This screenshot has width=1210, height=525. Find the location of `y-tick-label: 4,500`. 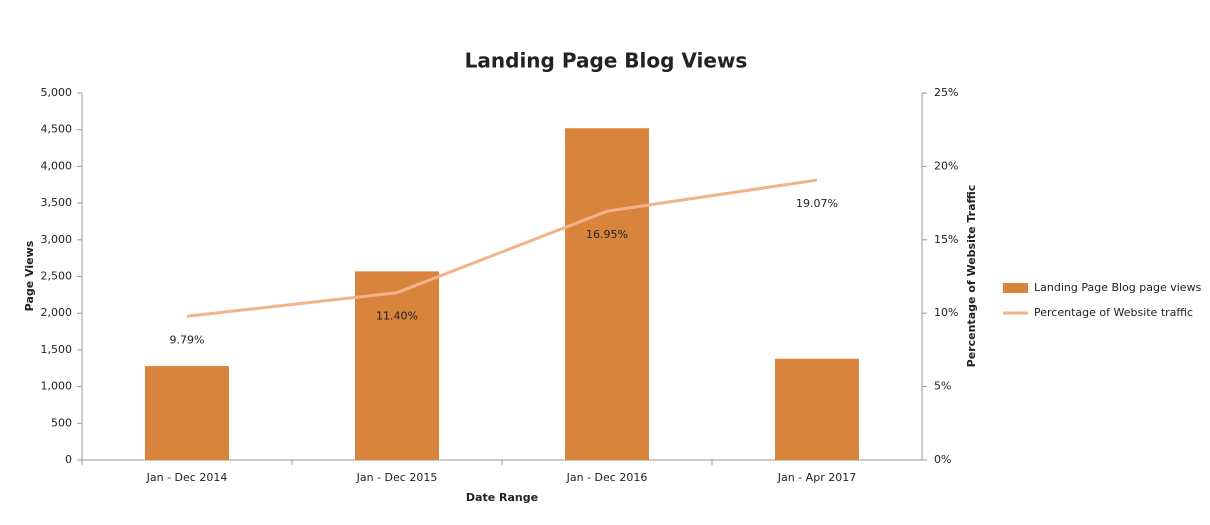

y-tick-label: 4,500 is located at coordinates (57, 129).